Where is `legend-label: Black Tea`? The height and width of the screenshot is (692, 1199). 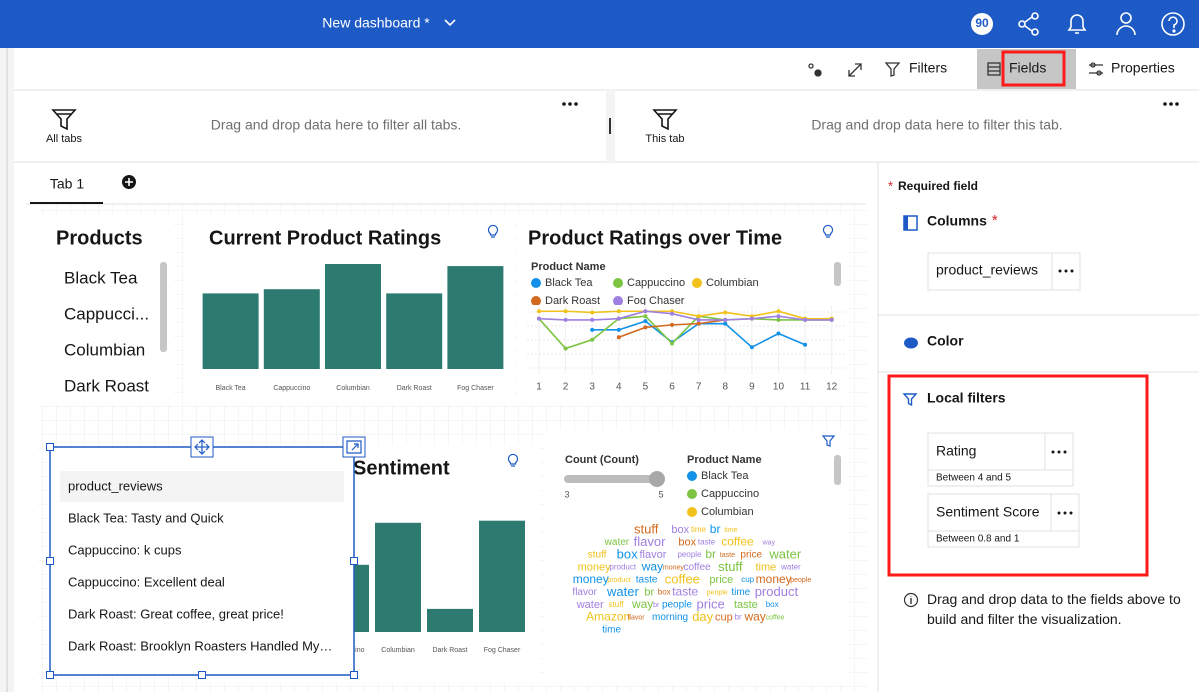
legend-label: Black Tea is located at coordinates (725, 476).